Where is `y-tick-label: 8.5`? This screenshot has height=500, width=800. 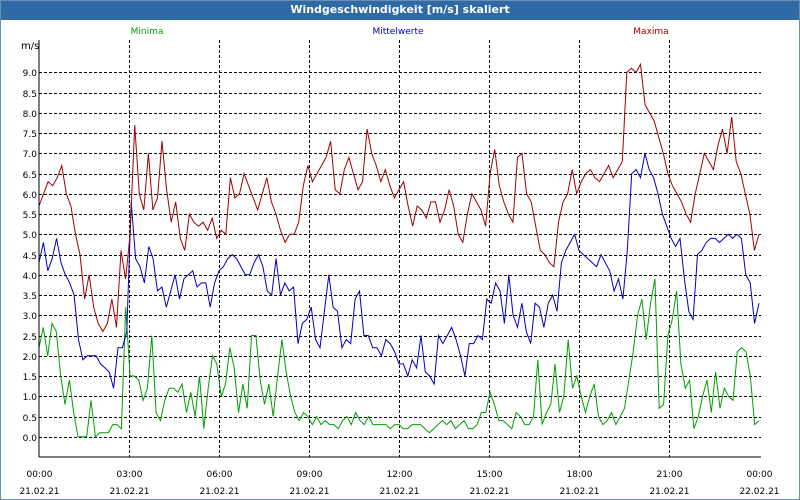
y-tick-label: 8.5 is located at coordinates (30, 95).